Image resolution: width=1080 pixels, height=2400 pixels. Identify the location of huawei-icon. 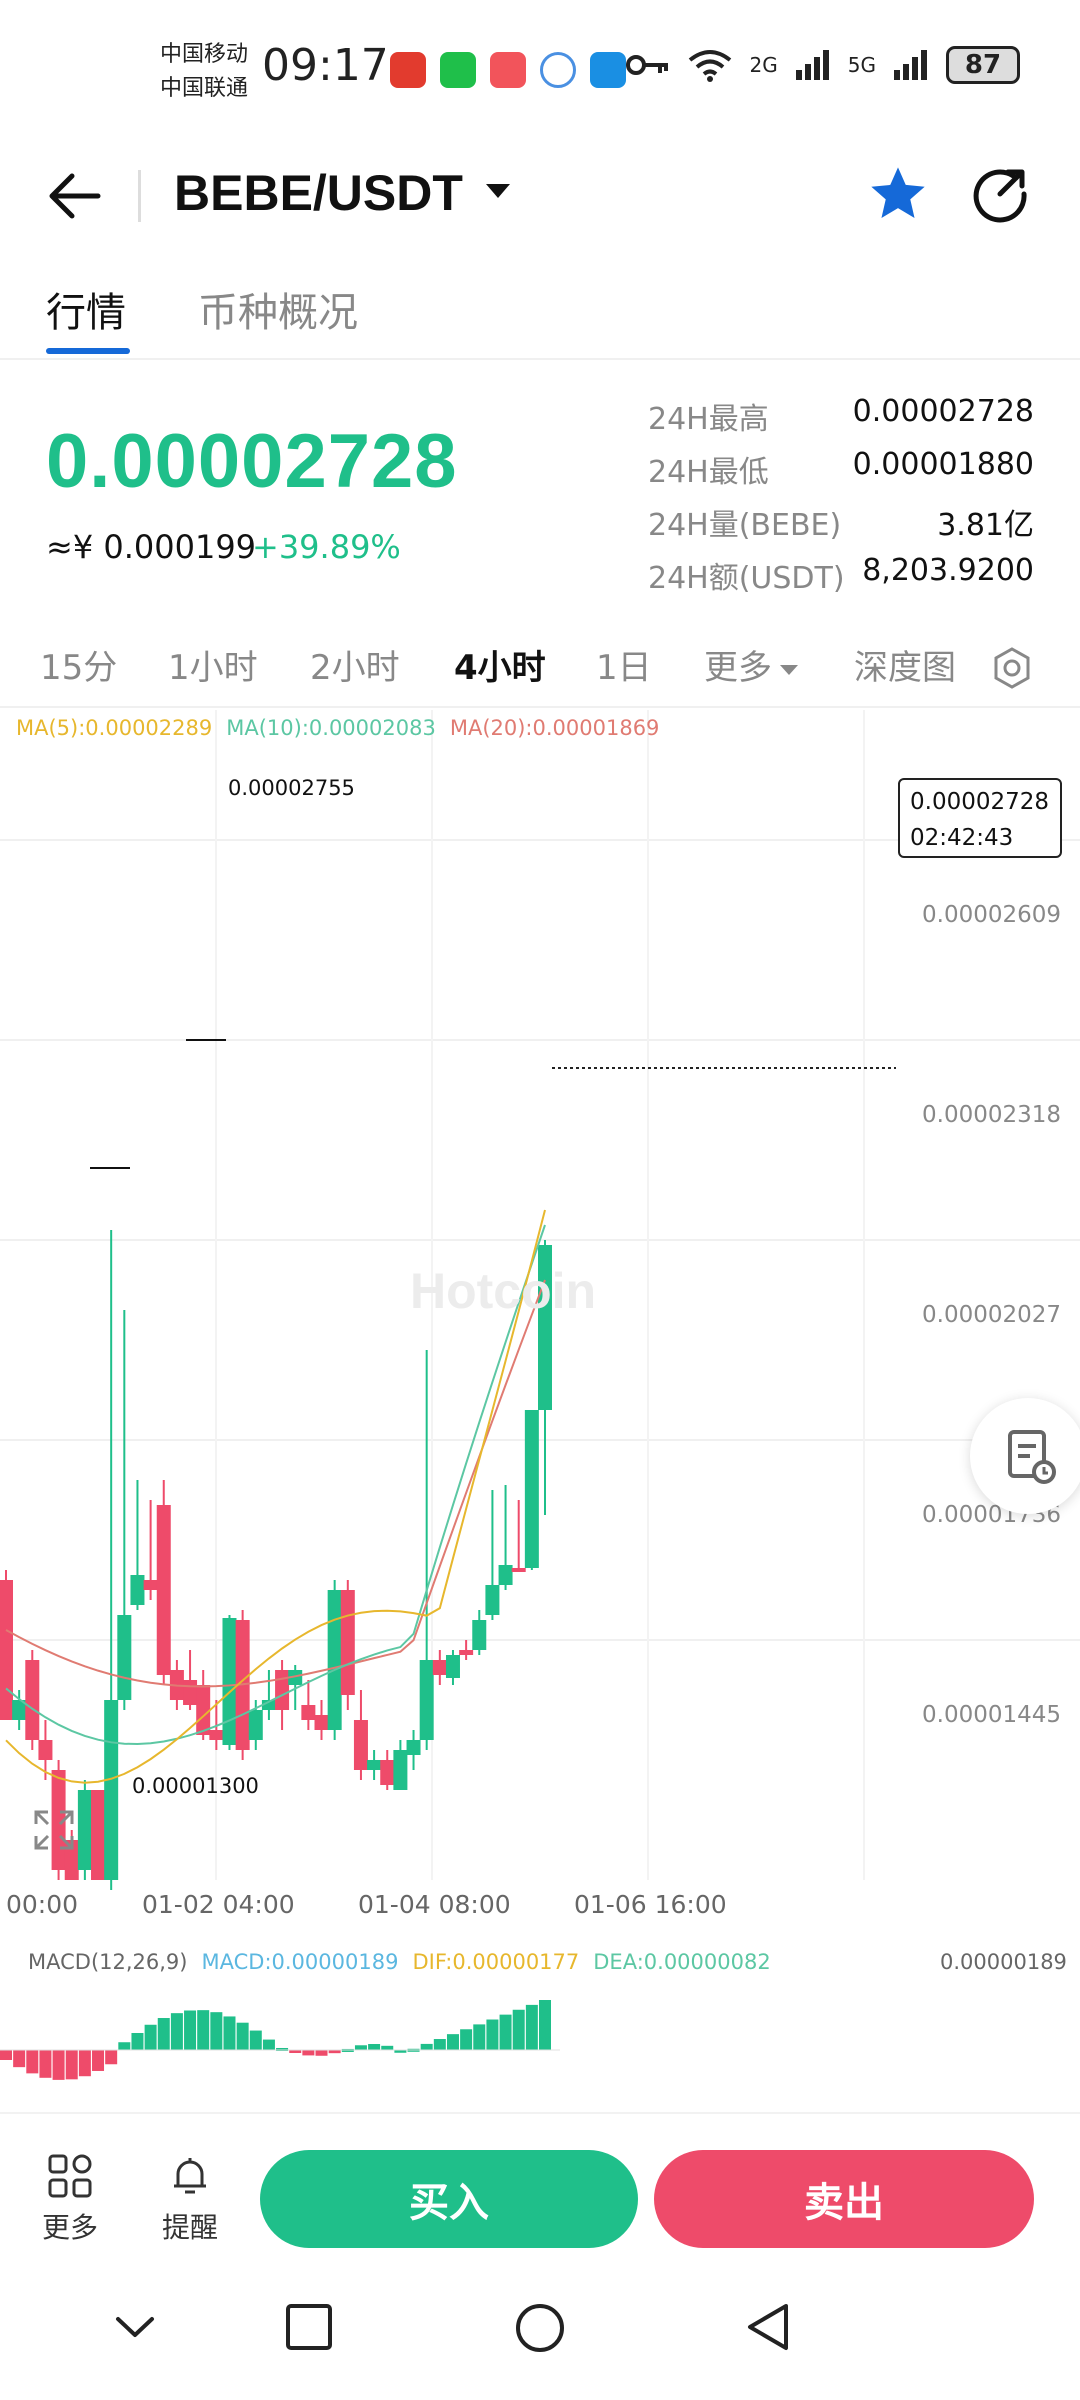
(508, 70).